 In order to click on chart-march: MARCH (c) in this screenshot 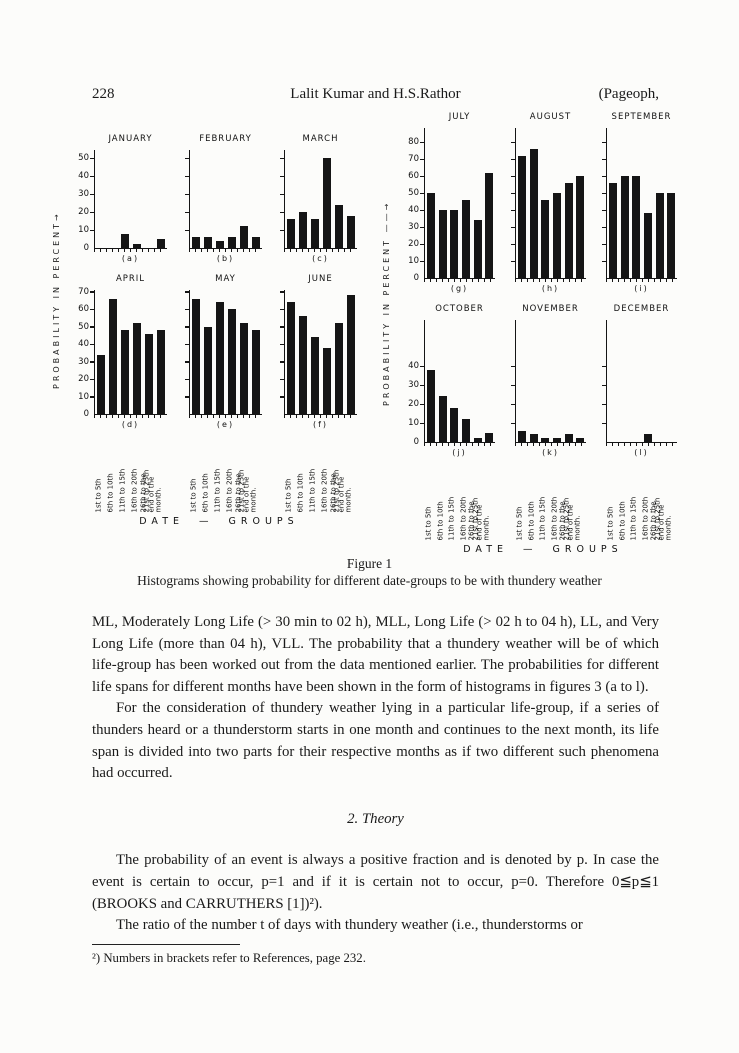, I will do `click(318, 200)`.